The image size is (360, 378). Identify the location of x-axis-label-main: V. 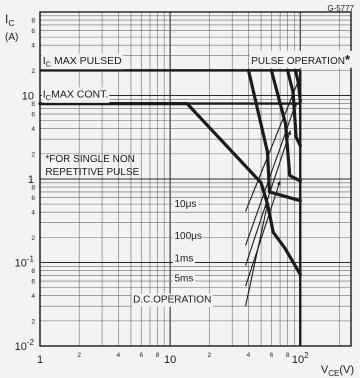
(325, 370).